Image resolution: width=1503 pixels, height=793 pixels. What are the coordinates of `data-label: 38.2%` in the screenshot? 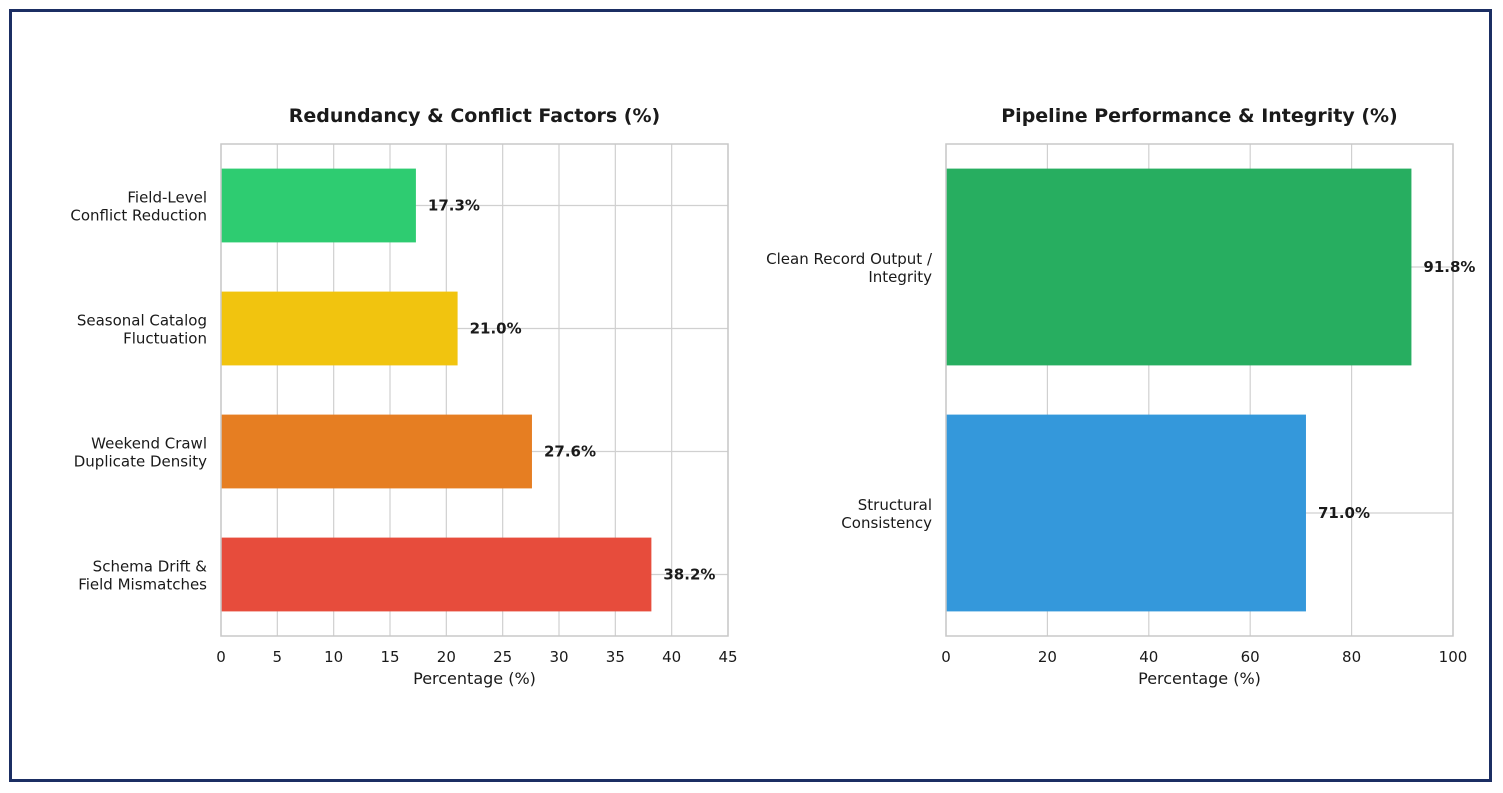 It's located at (689, 575).